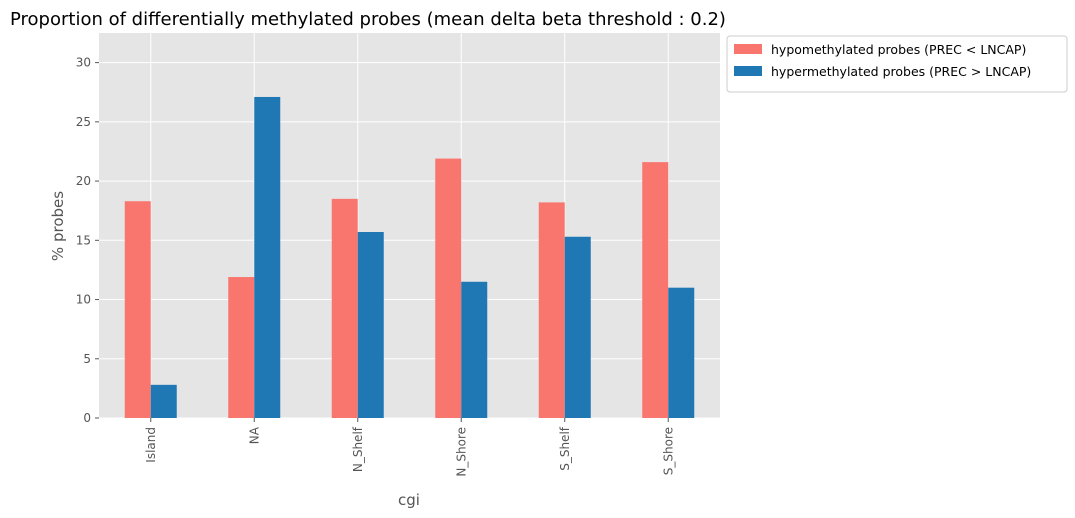 This screenshot has width=1075, height=518. Describe the element at coordinates (358, 449) in the screenshot. I see `x-tick-label: N_Shelf` at that location.